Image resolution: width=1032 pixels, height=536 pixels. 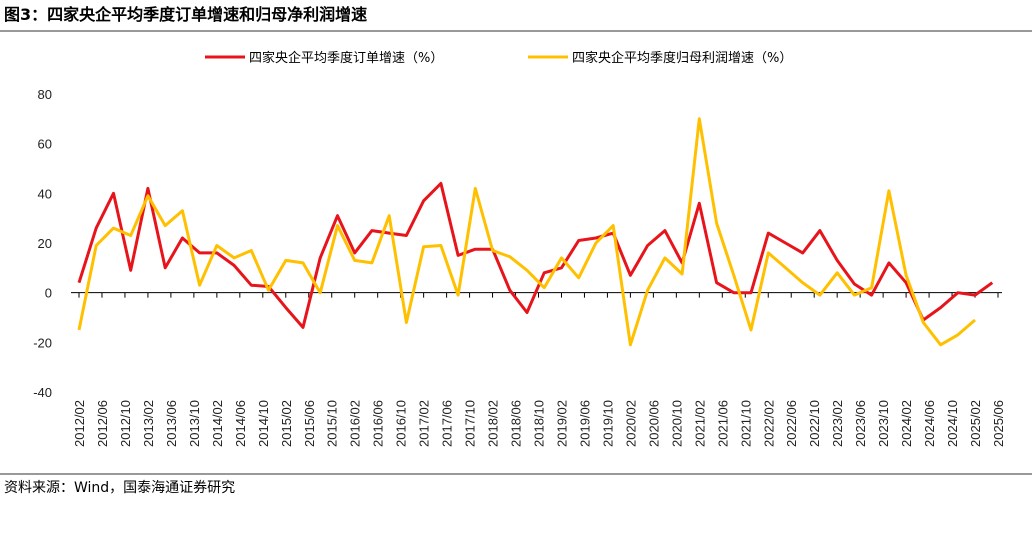 I want to click on x-tick-label: 2023/06, so click(x=860, y=423).